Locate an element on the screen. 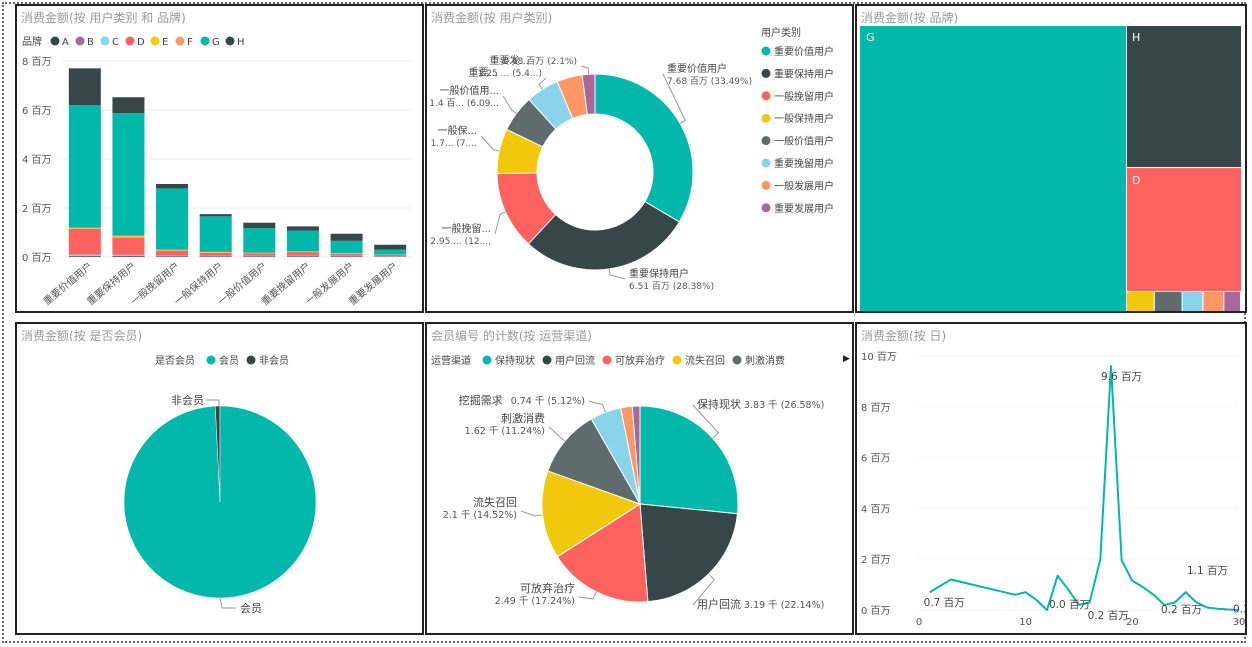 The image size is (1252, 647). bar-legend-dot-D is located at coordinates (130, 41).